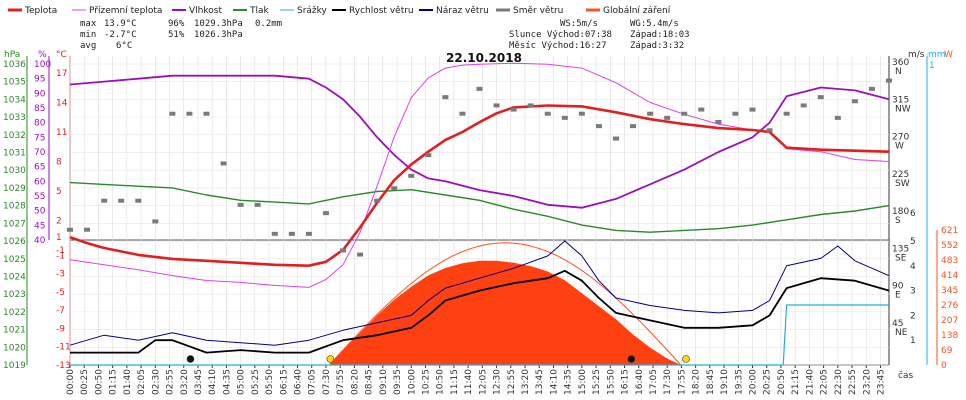  What do you see at coordinates (39, 109) in the screenshot?
I see `pct-tick-label: 85` at bounding box center [39, 109].